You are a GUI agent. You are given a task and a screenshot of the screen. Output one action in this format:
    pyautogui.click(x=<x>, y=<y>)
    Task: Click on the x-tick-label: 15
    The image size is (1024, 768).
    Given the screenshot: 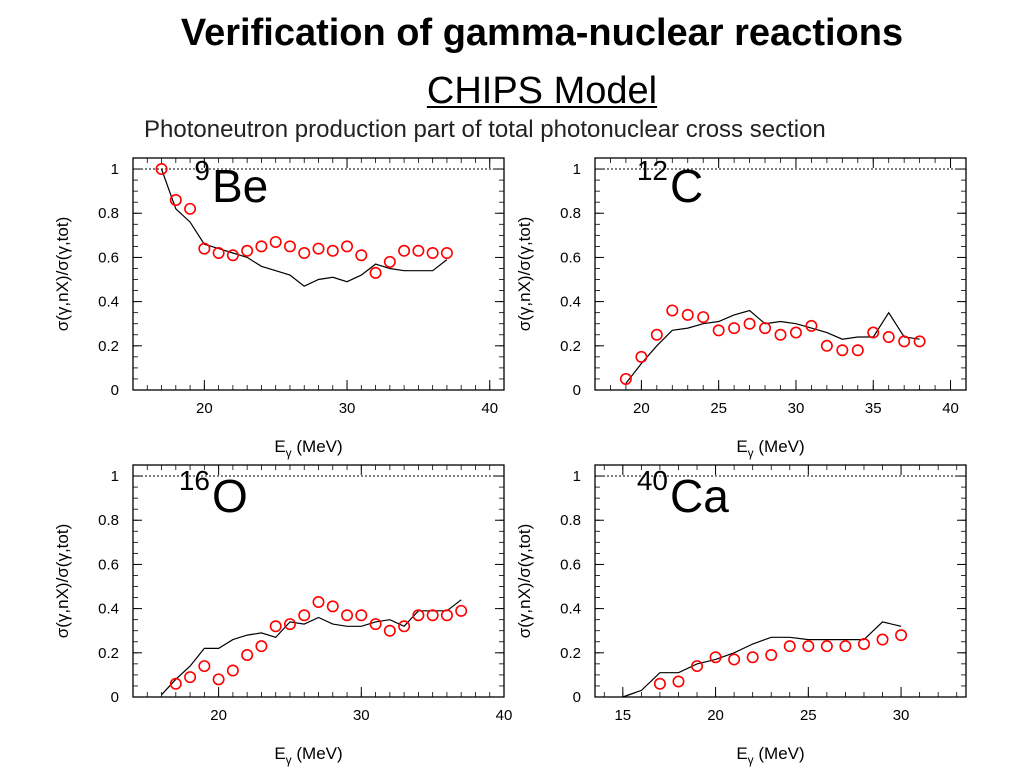 What is the action you would take?
    pyautogui.click(x=622, y=715)
    